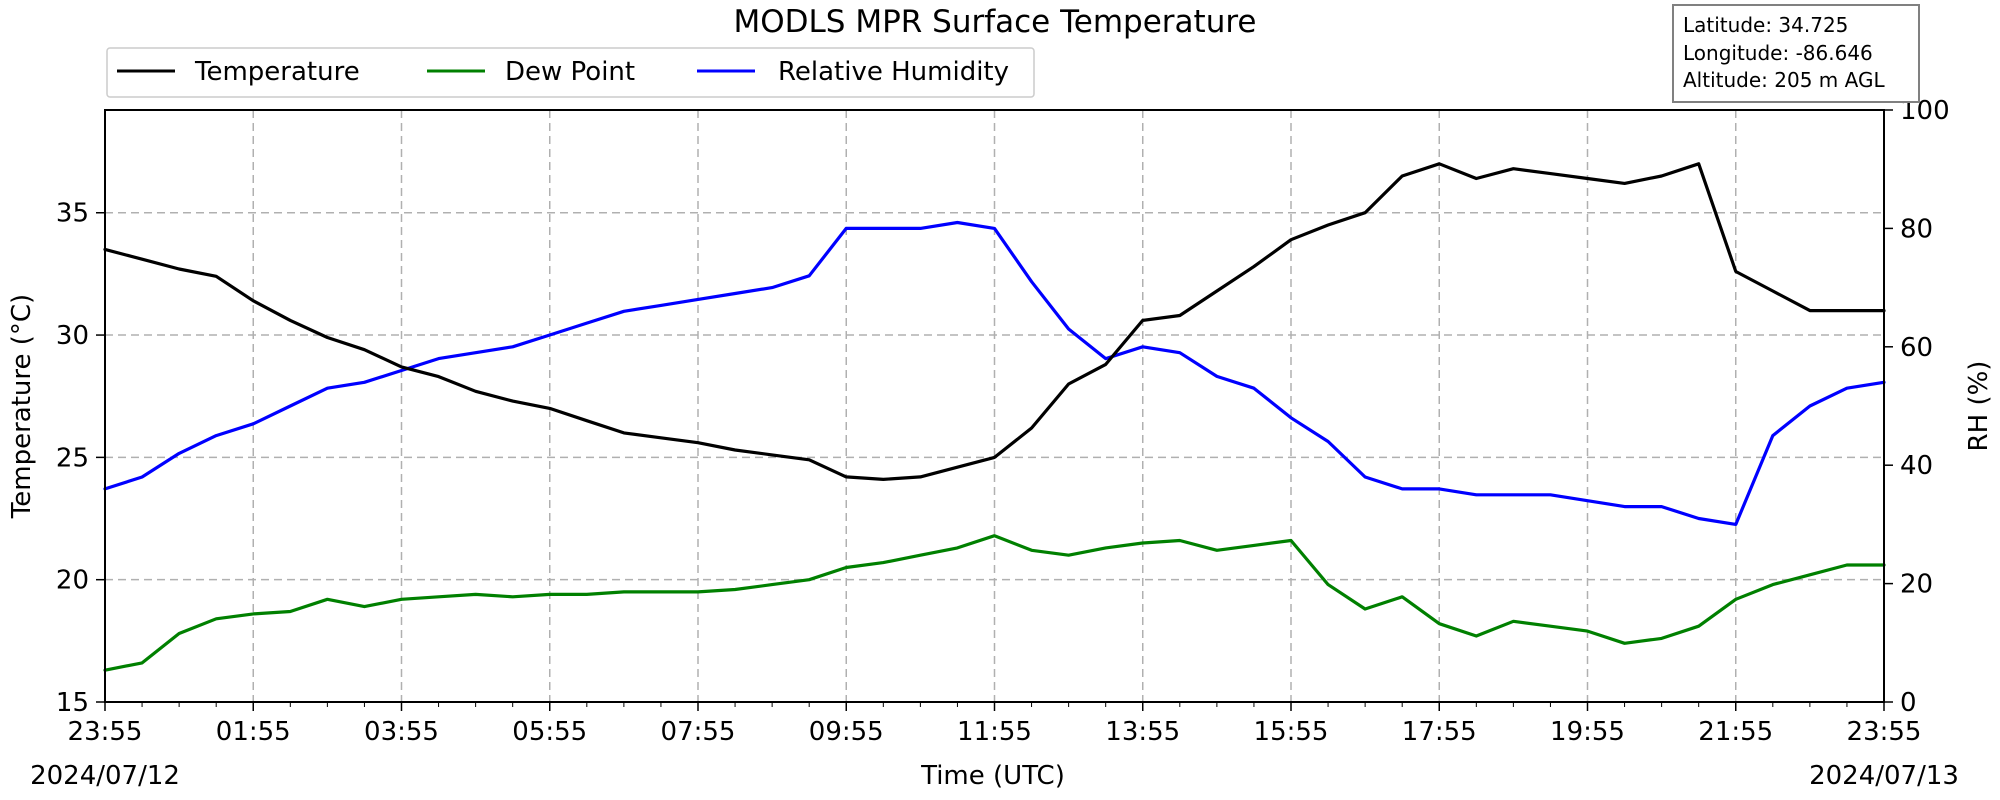 Image resolution: width=2000 pixels, height=800 pixels. I want to click on legend-box, so click(570, 72).